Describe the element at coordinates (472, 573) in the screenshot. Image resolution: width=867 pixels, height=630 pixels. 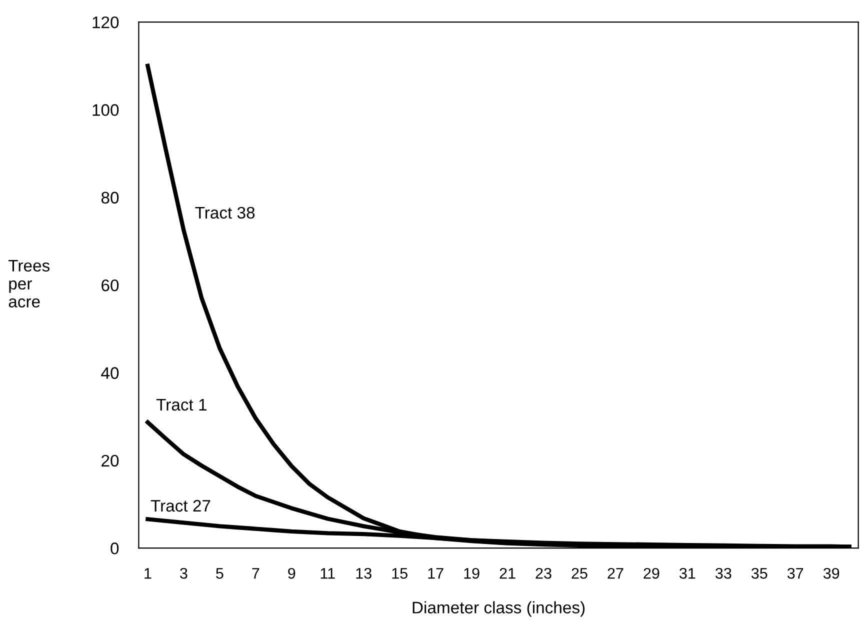
I see `x-tick-label: 19` at that location.